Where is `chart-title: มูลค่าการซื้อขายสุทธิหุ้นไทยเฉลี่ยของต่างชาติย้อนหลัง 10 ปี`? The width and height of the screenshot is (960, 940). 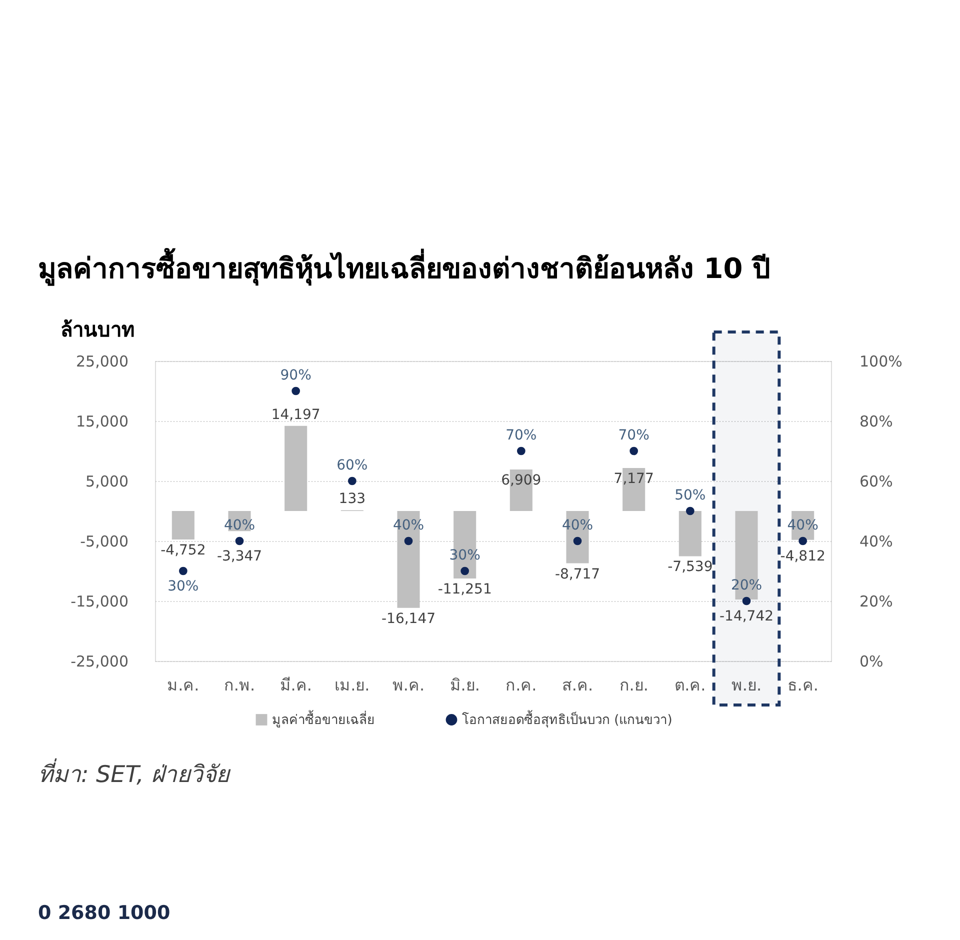 chart-title: มูลค่าการซื้อขายสุทธิหุ้นไทยเฉลี่ยของต่างชาติย้อนหลัง 10 ปี is located at coordinates (404, 266).